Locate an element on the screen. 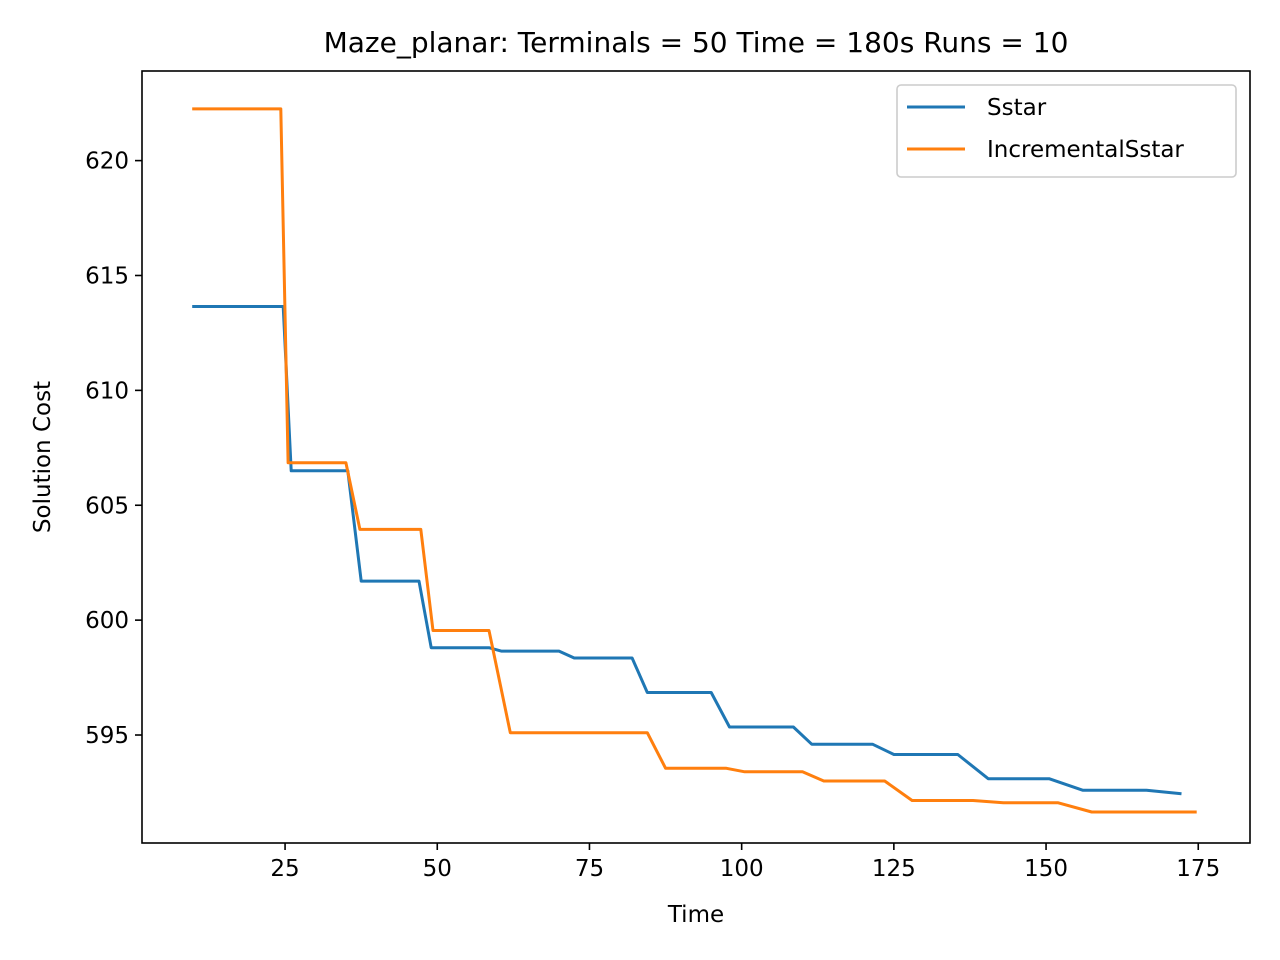 The image size is (1280, 960). y-tick-label: 615 is located at coordinates (107, 276).